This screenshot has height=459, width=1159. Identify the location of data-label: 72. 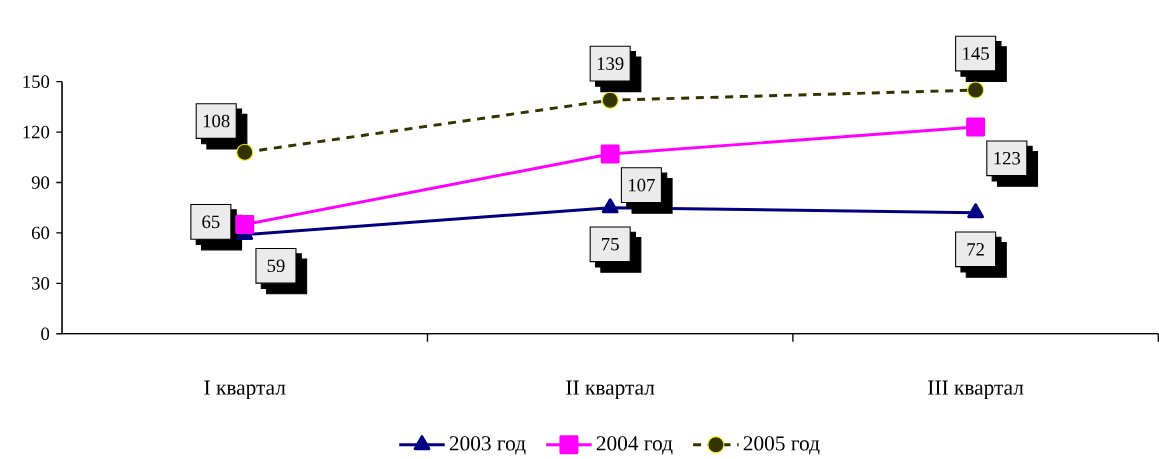
(975, 249).